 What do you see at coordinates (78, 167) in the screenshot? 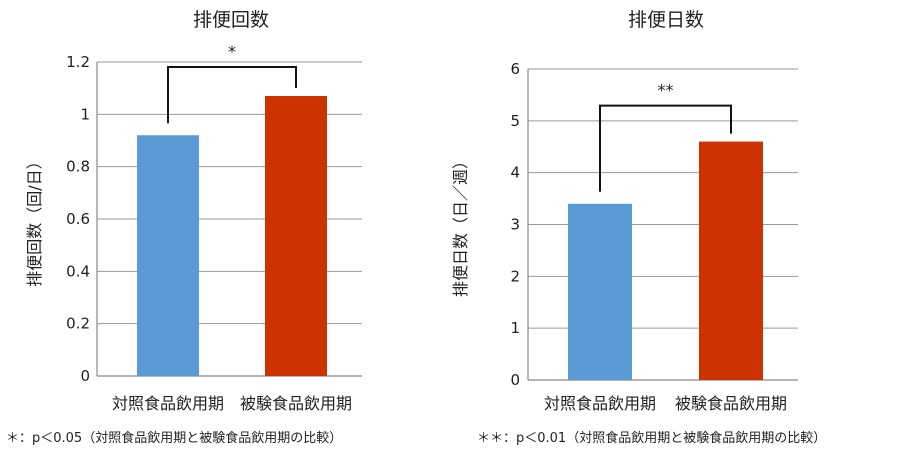
I see `y-tick-label: 0.8` at bounding box center [78, 167].